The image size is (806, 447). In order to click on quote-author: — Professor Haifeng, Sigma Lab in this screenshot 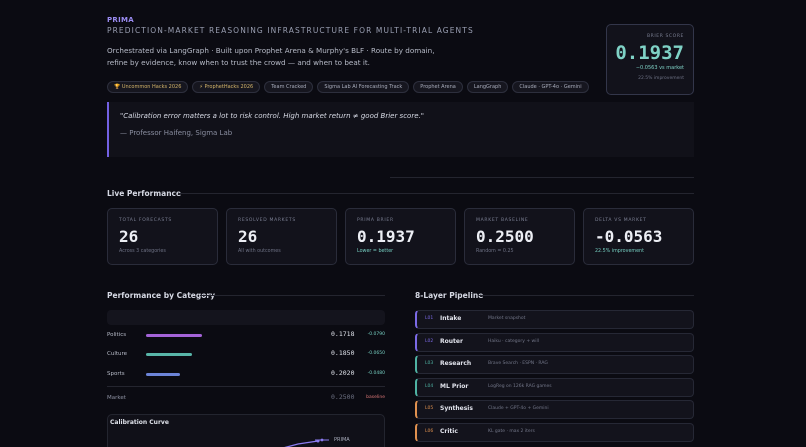, I will do `click(176, 133)`.